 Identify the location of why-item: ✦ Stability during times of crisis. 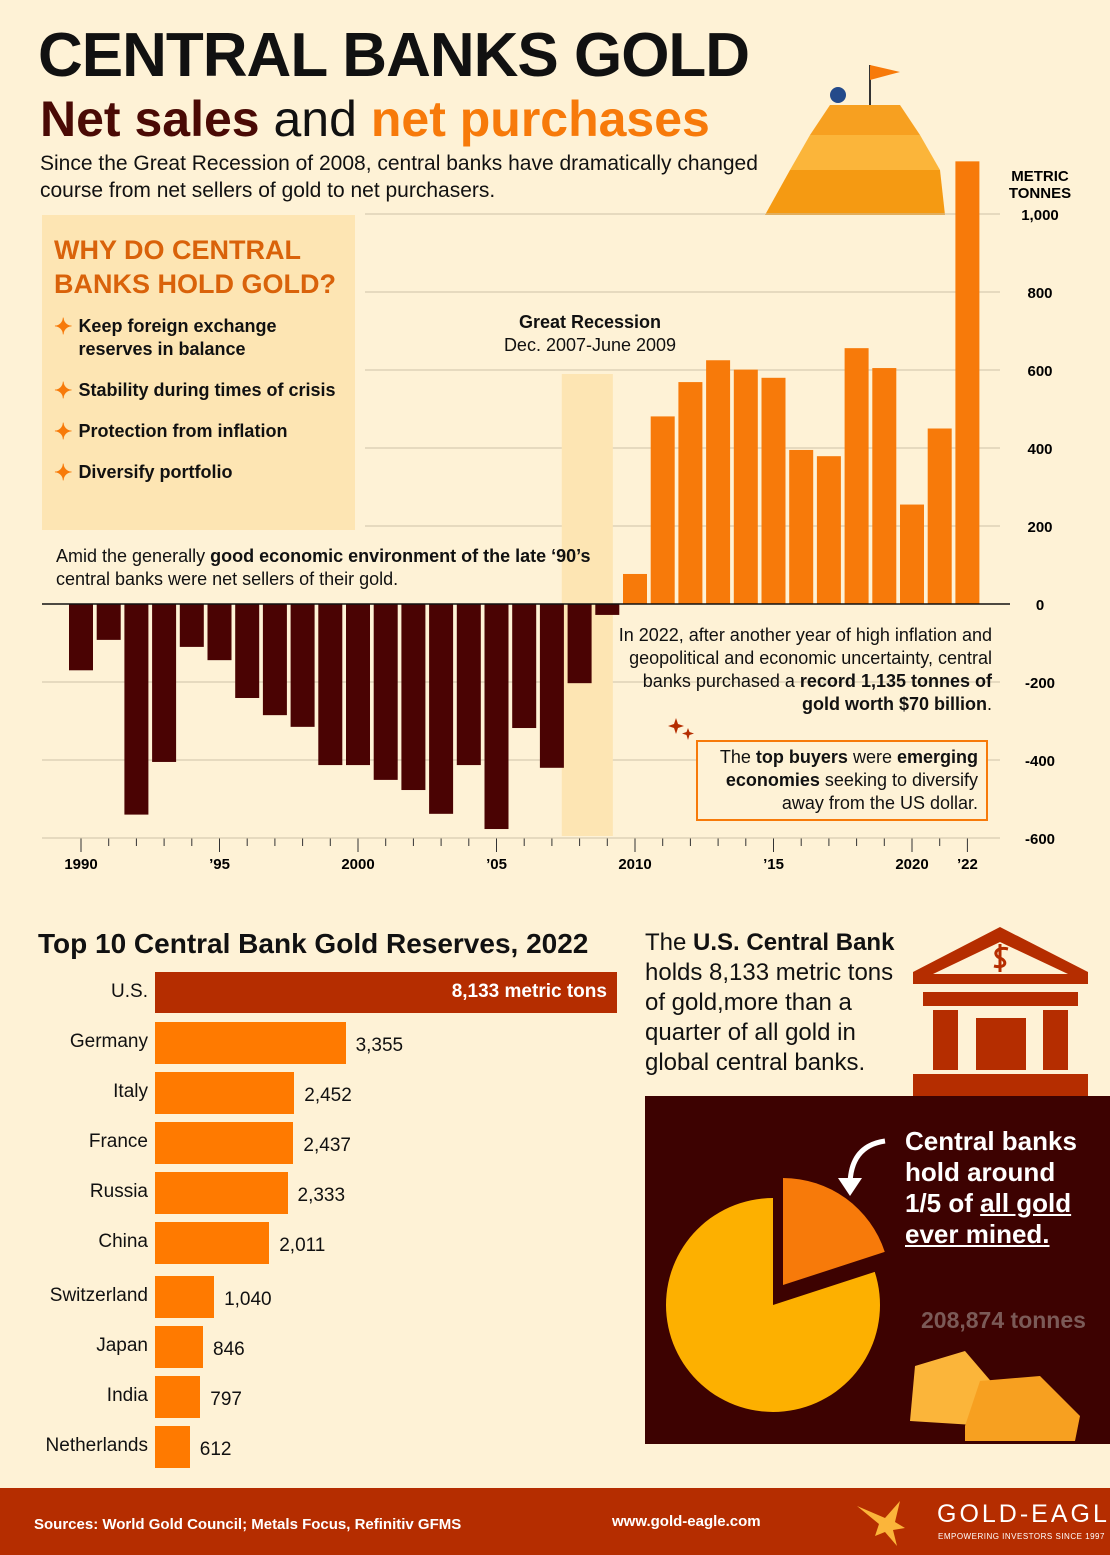
(198, 390).